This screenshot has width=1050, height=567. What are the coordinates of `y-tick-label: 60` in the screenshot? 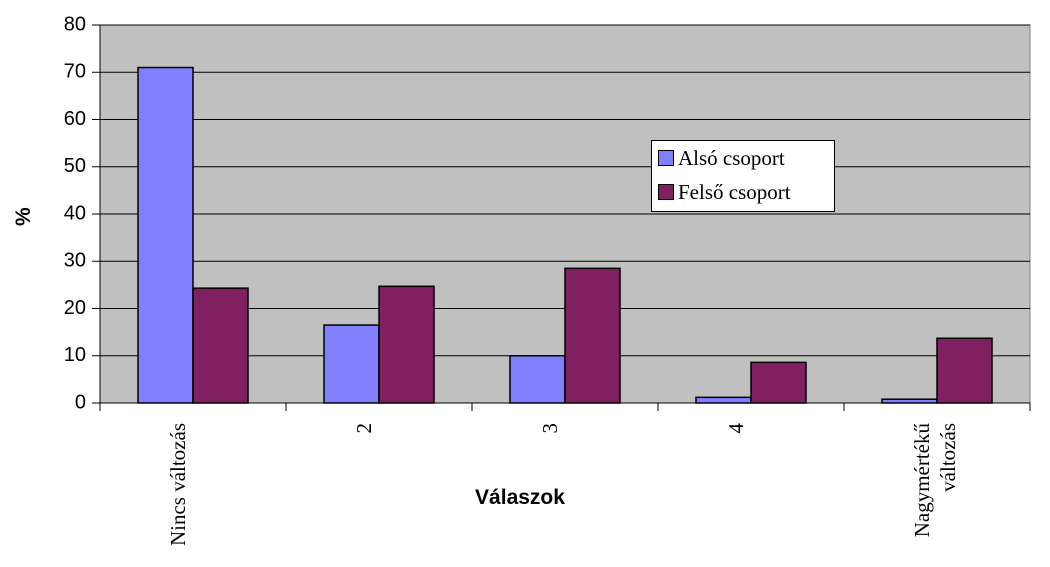 It's located at (75, 119).